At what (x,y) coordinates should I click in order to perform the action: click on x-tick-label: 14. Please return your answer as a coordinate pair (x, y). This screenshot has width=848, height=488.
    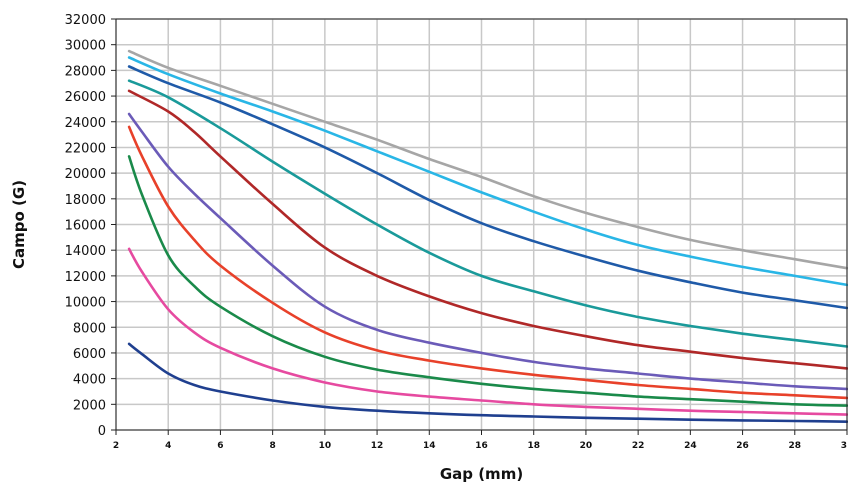
    Looking at the image, I should click on (429, 446).